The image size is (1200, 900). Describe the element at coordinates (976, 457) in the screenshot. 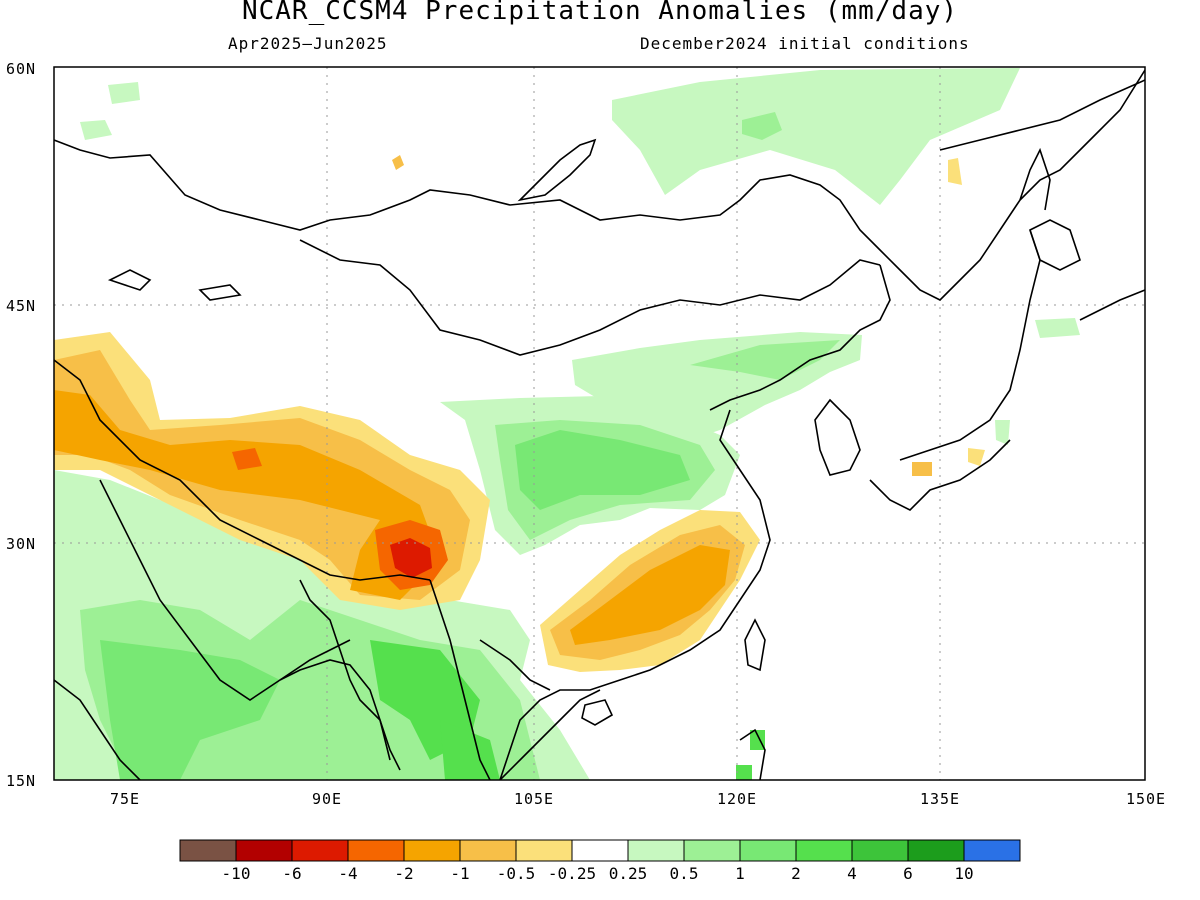

I see `dry-anomaly-shikoku` at that location.